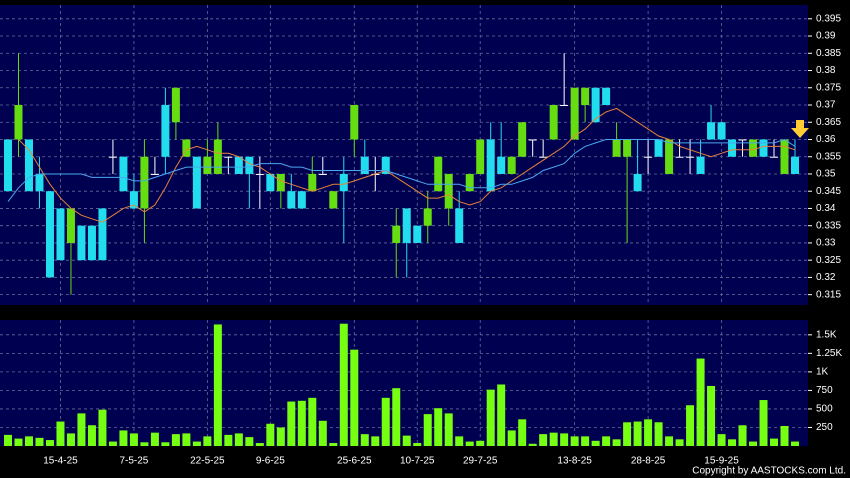 This screenshot has height=478, width=850. What do you see at coordinates (826, 174) in the screenshot?
I see `y-tick-label: 0.35` at bounding box center [826, 174].